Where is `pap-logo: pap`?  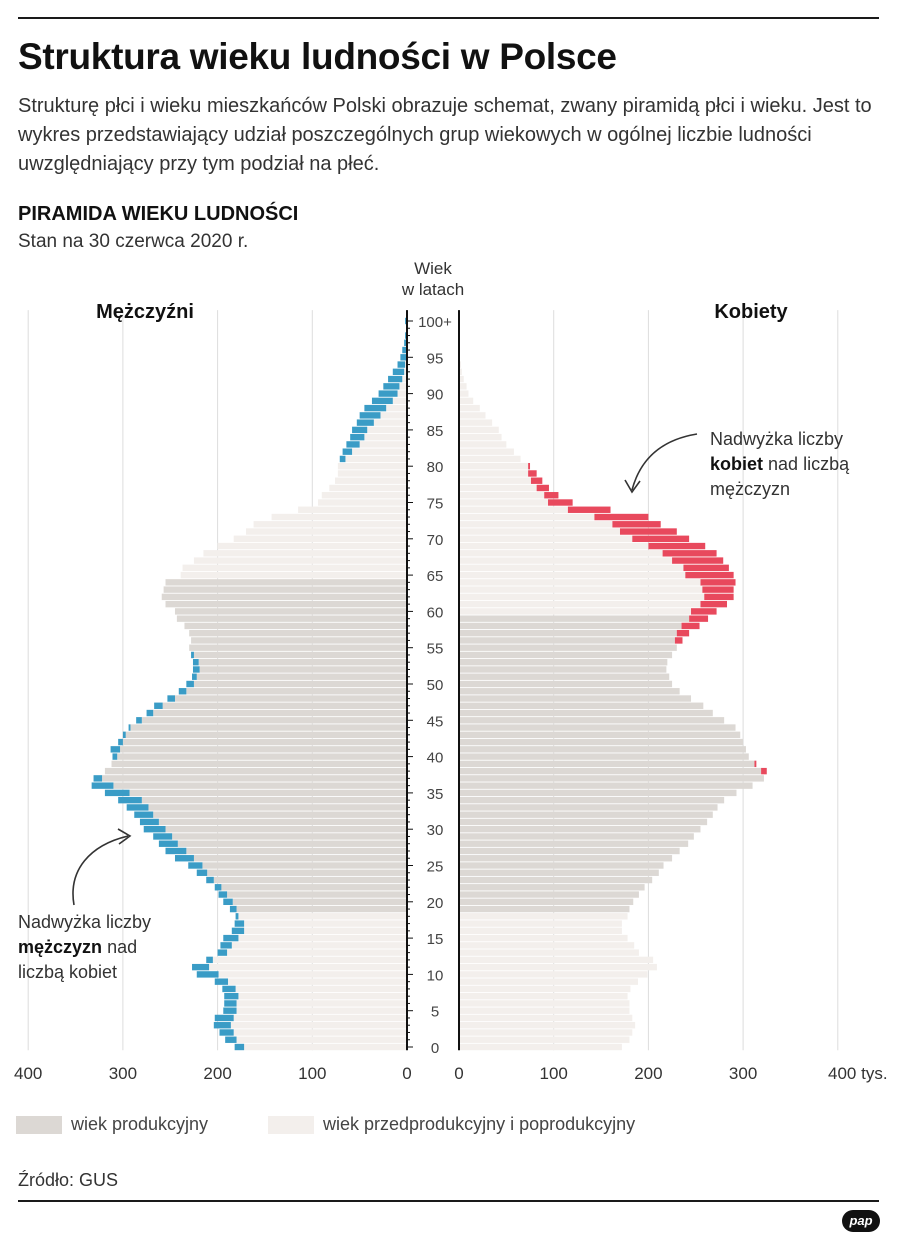 pap-logo: pap is located at coordinates (861, 1221).